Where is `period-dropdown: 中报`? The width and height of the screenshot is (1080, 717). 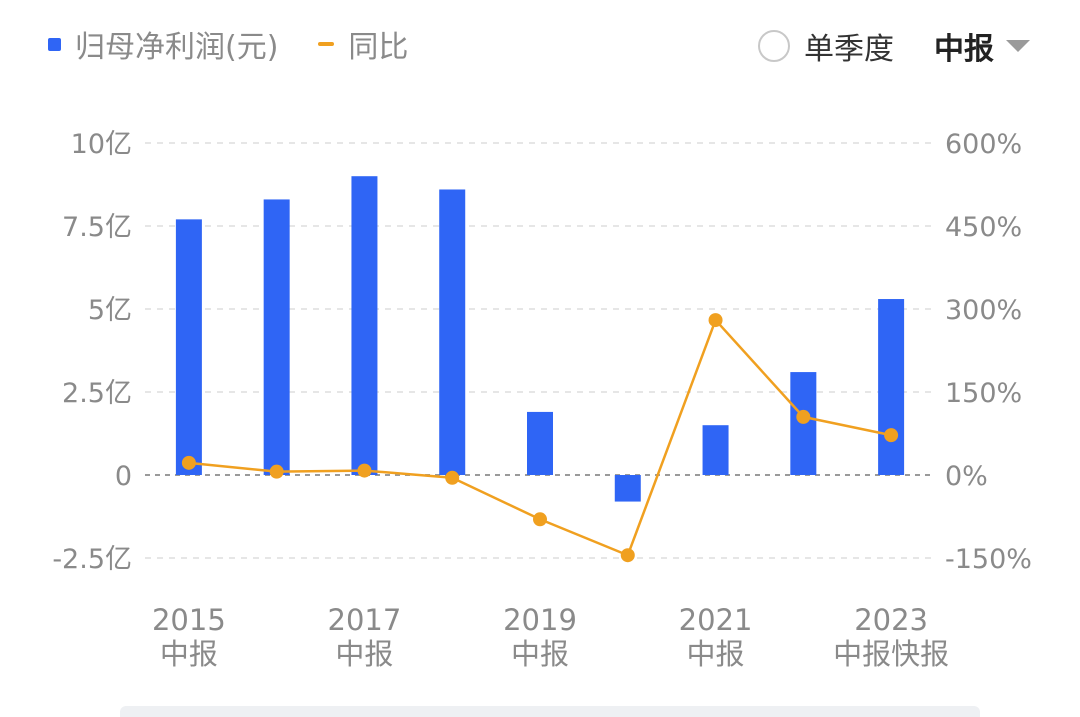
period-dropdown: 中报 is located at coordinates (982, 46).